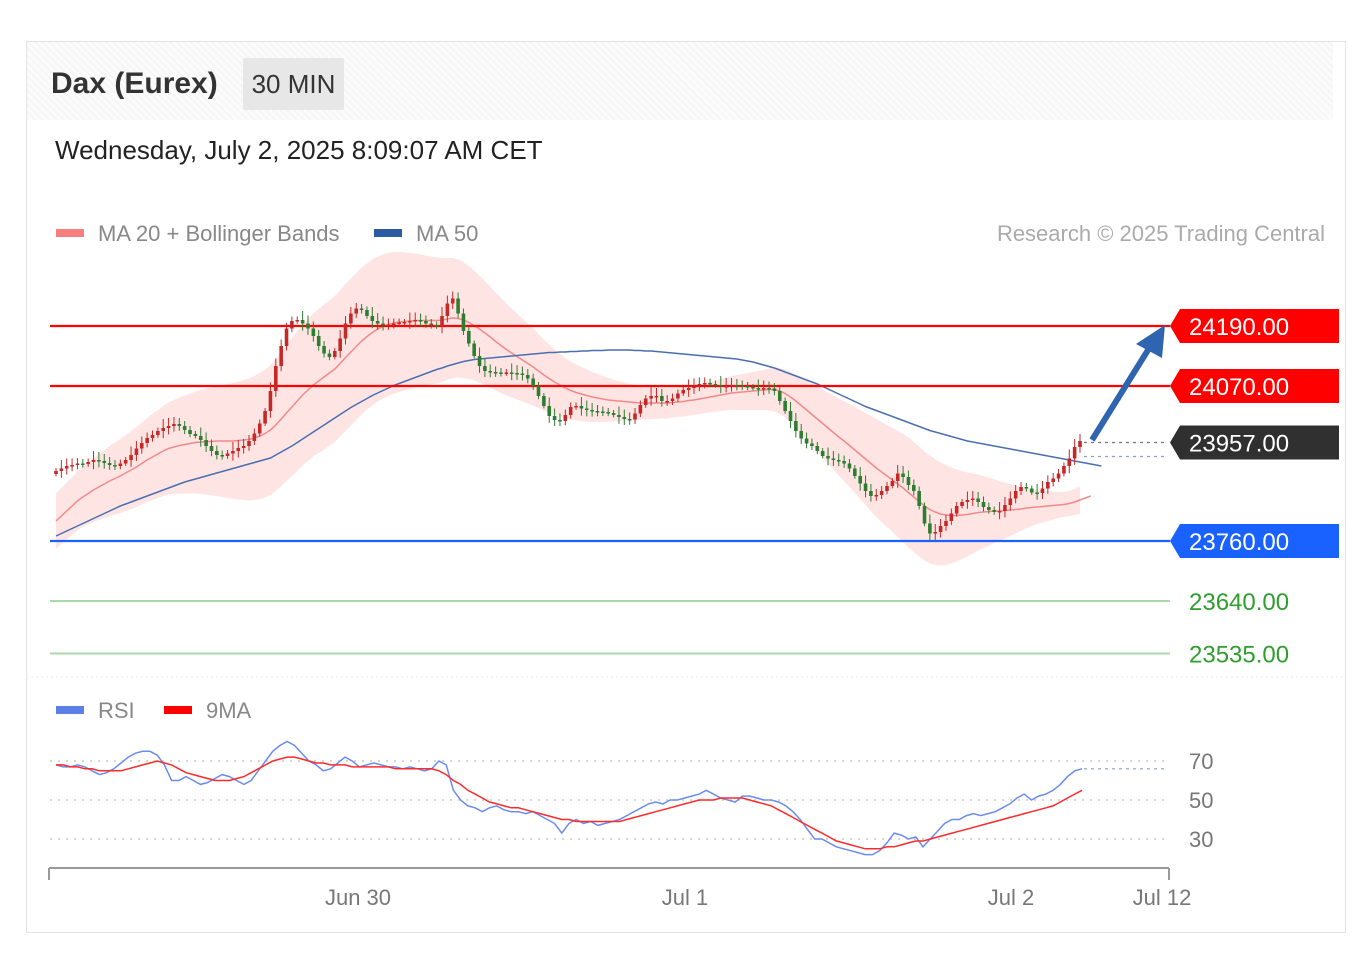  I want to click on rsi-line, so click(569, 798).